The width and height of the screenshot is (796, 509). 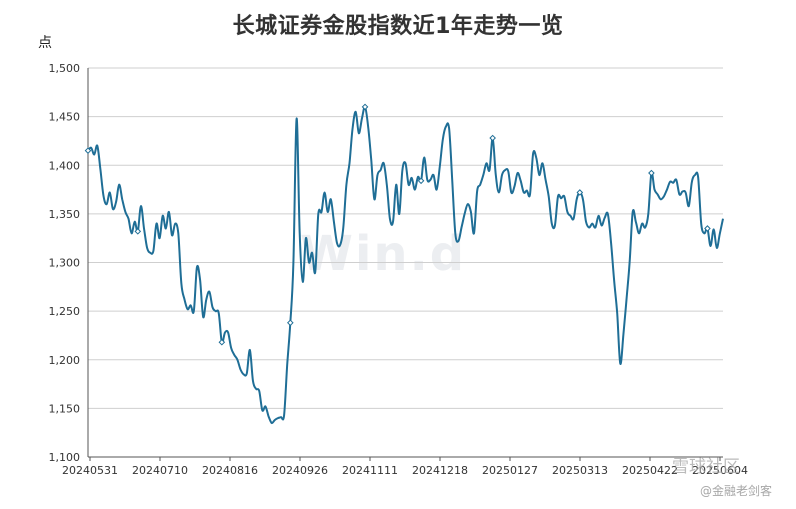 What do you see at coordinates (650, 470) in the screenshot?
I see `x-tick-label: 20250422` at bounding box center [650, 470].